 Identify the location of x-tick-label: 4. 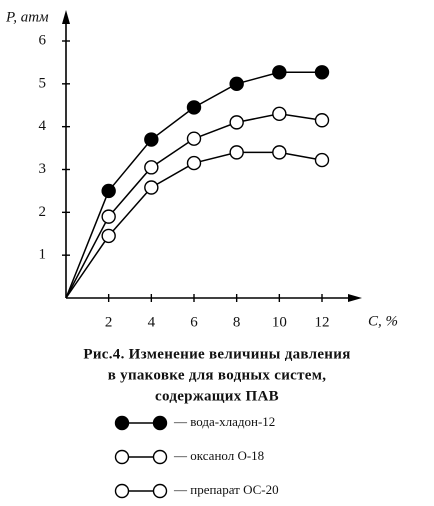
(152, 322).